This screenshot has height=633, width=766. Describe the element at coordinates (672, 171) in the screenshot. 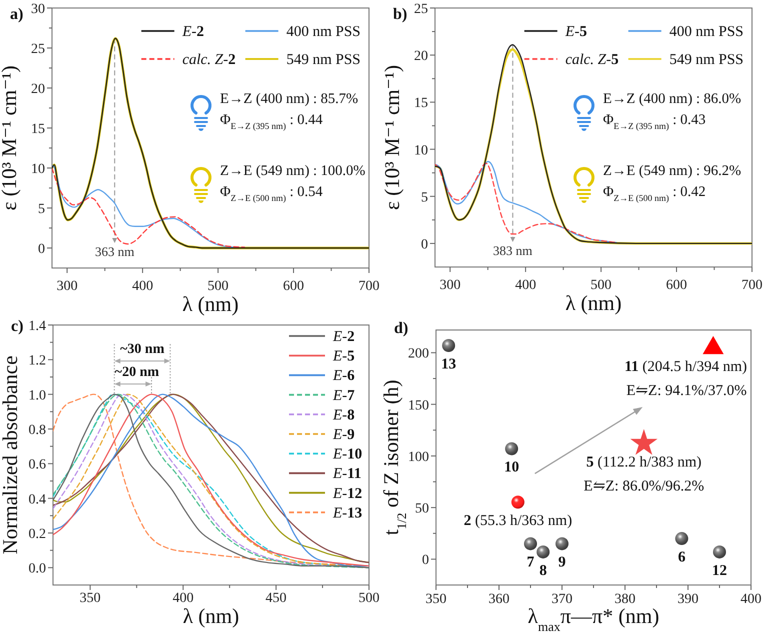

I see `annotation: Z→E (549 nm) : 96.2%` at that location.